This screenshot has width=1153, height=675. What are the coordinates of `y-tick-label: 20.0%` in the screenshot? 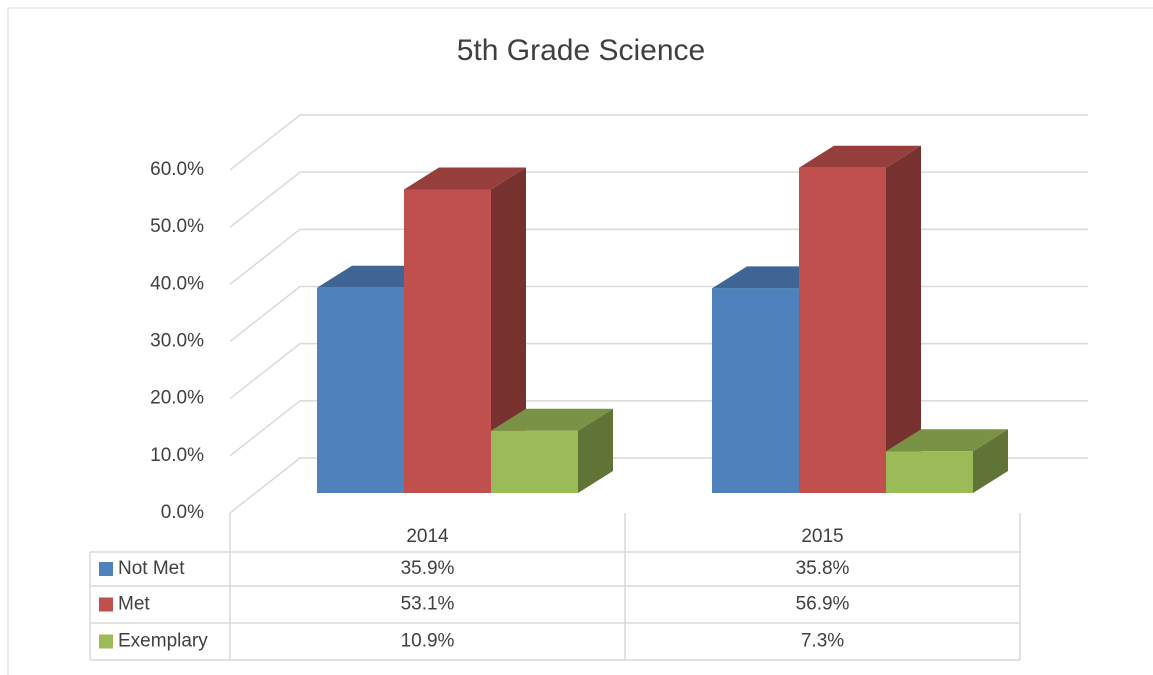 It's located at (177, 398).